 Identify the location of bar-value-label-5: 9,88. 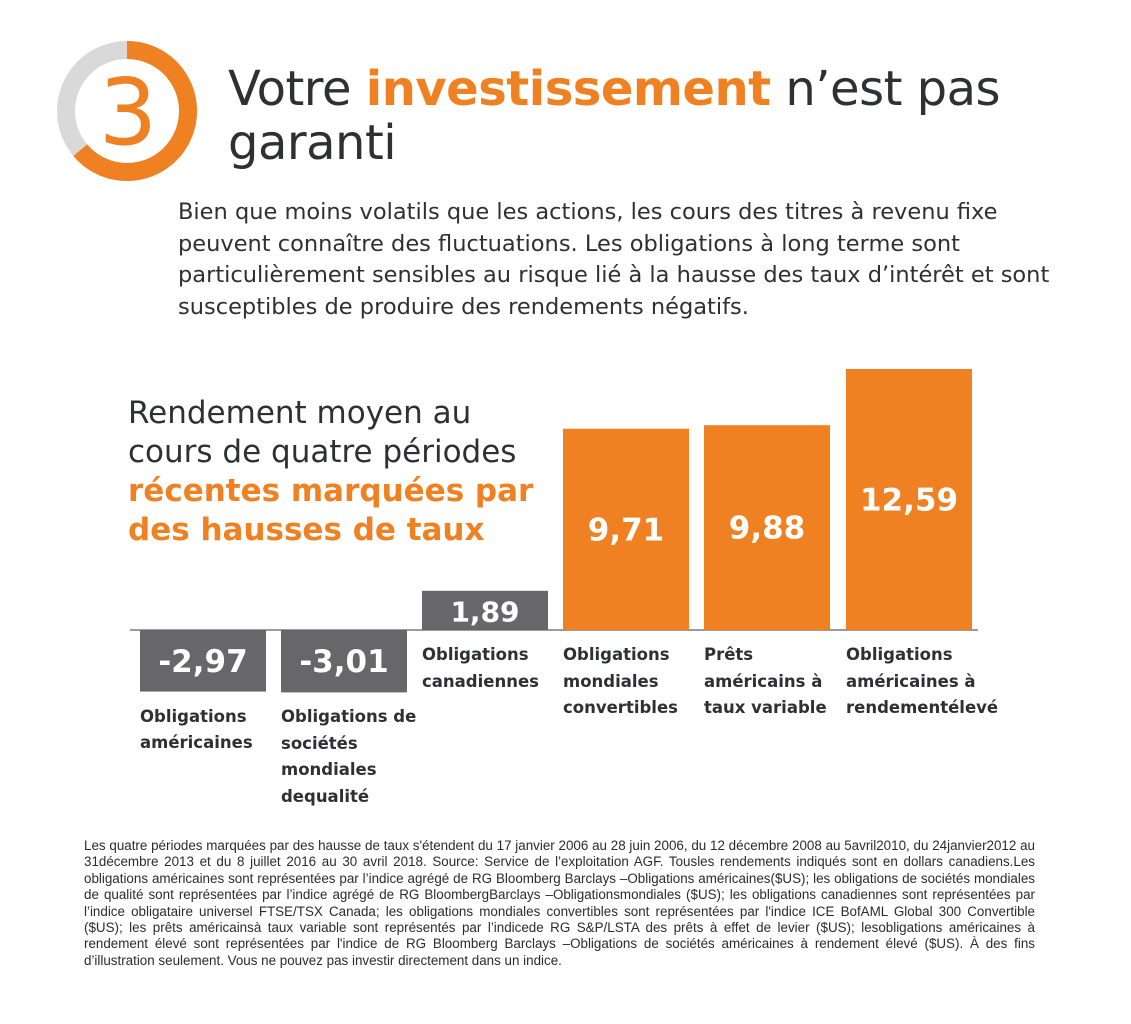
(767, 529).